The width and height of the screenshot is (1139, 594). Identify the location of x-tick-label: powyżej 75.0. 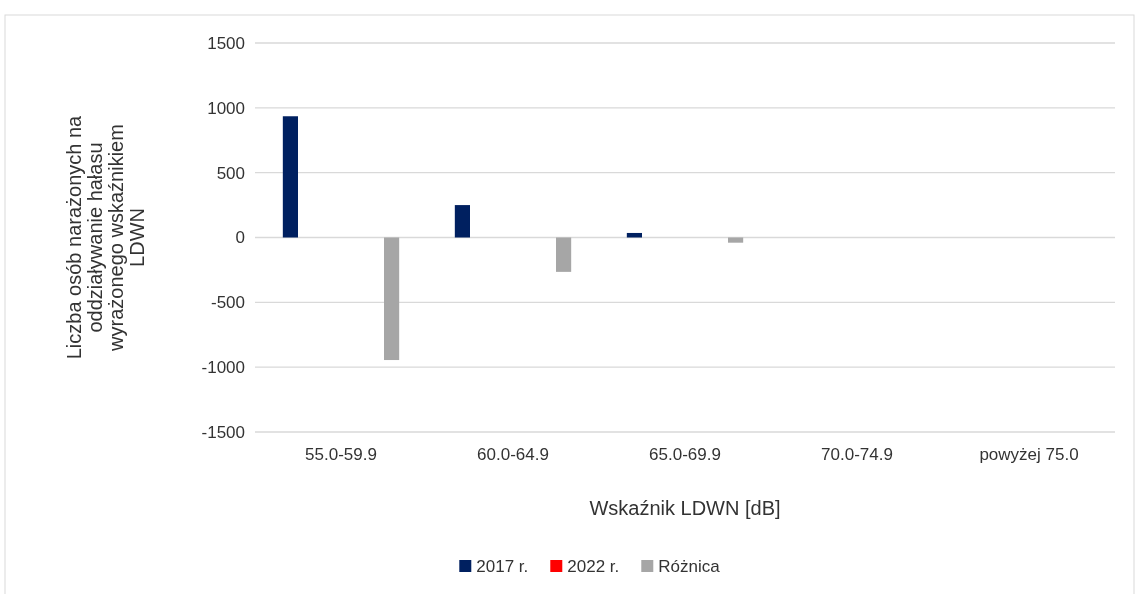
(1029, 455).